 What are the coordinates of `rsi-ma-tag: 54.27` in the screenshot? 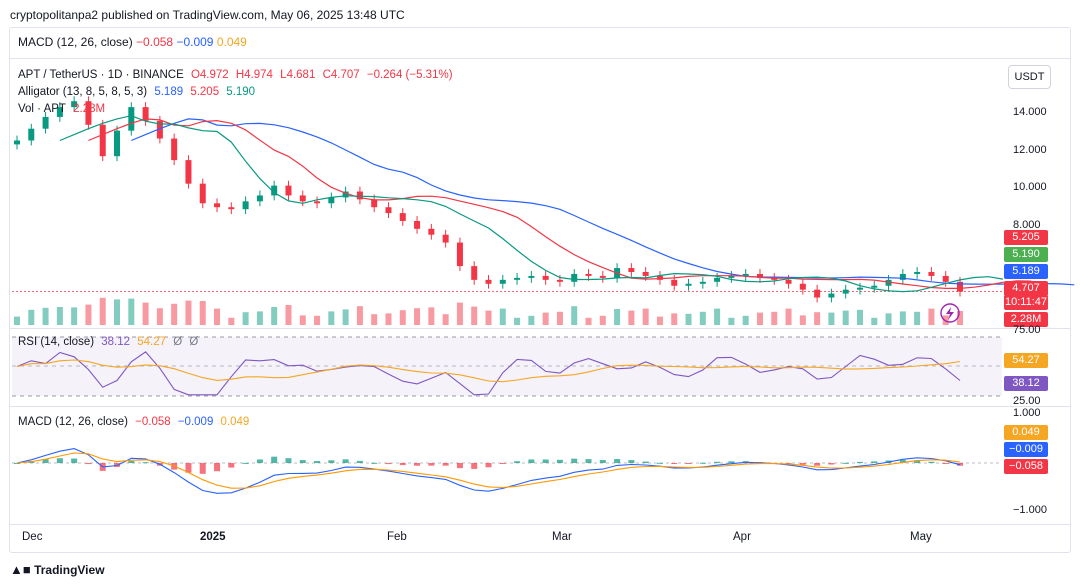 It's located at (1026, 360).